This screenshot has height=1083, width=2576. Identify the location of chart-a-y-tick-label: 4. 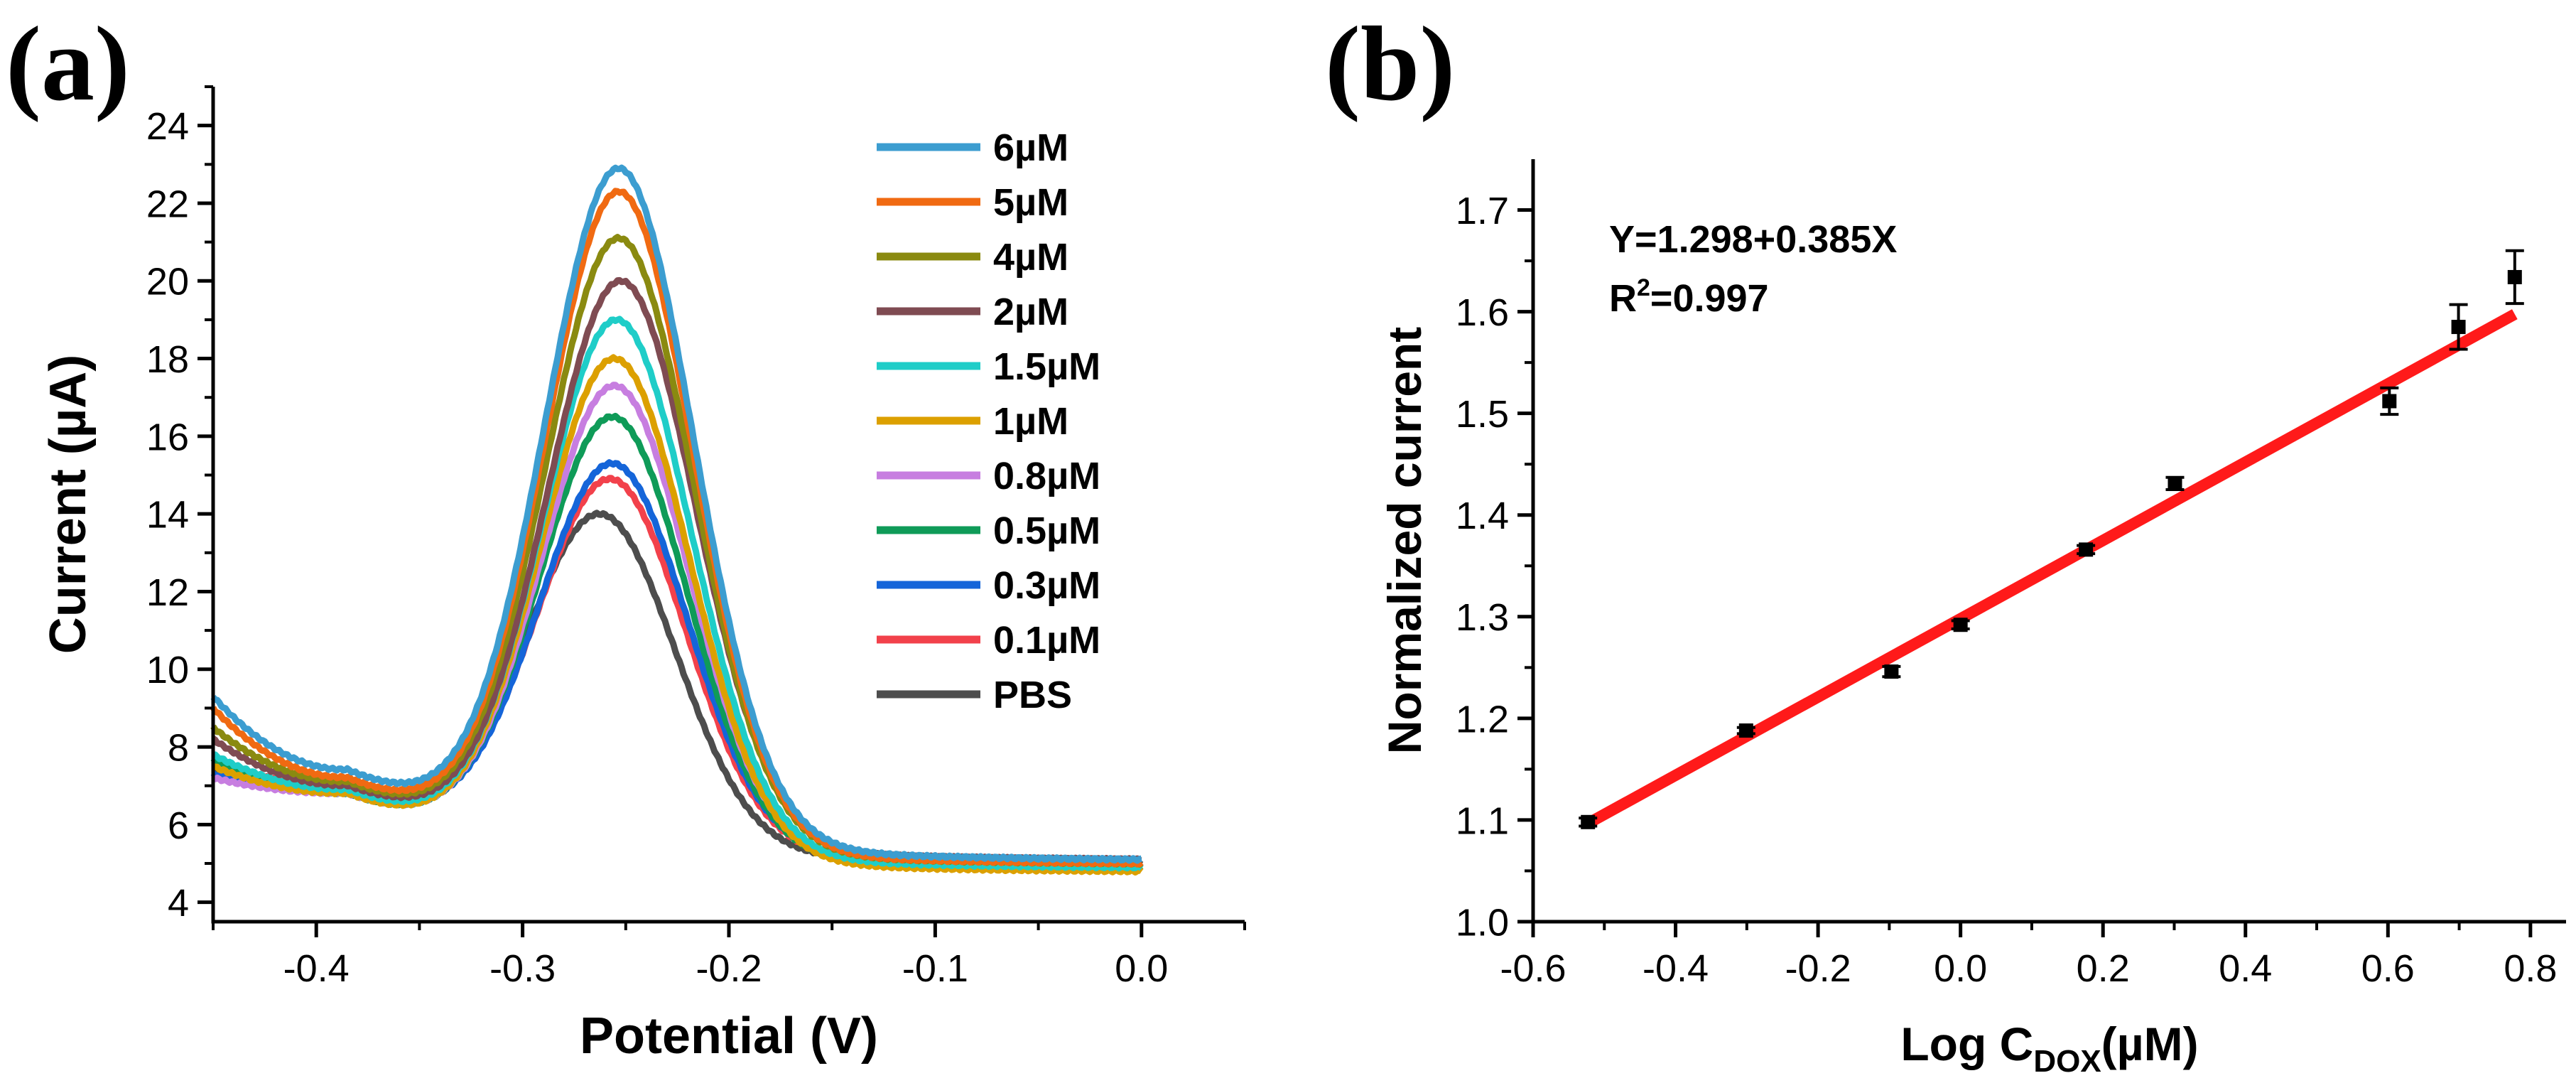
(178, 903).